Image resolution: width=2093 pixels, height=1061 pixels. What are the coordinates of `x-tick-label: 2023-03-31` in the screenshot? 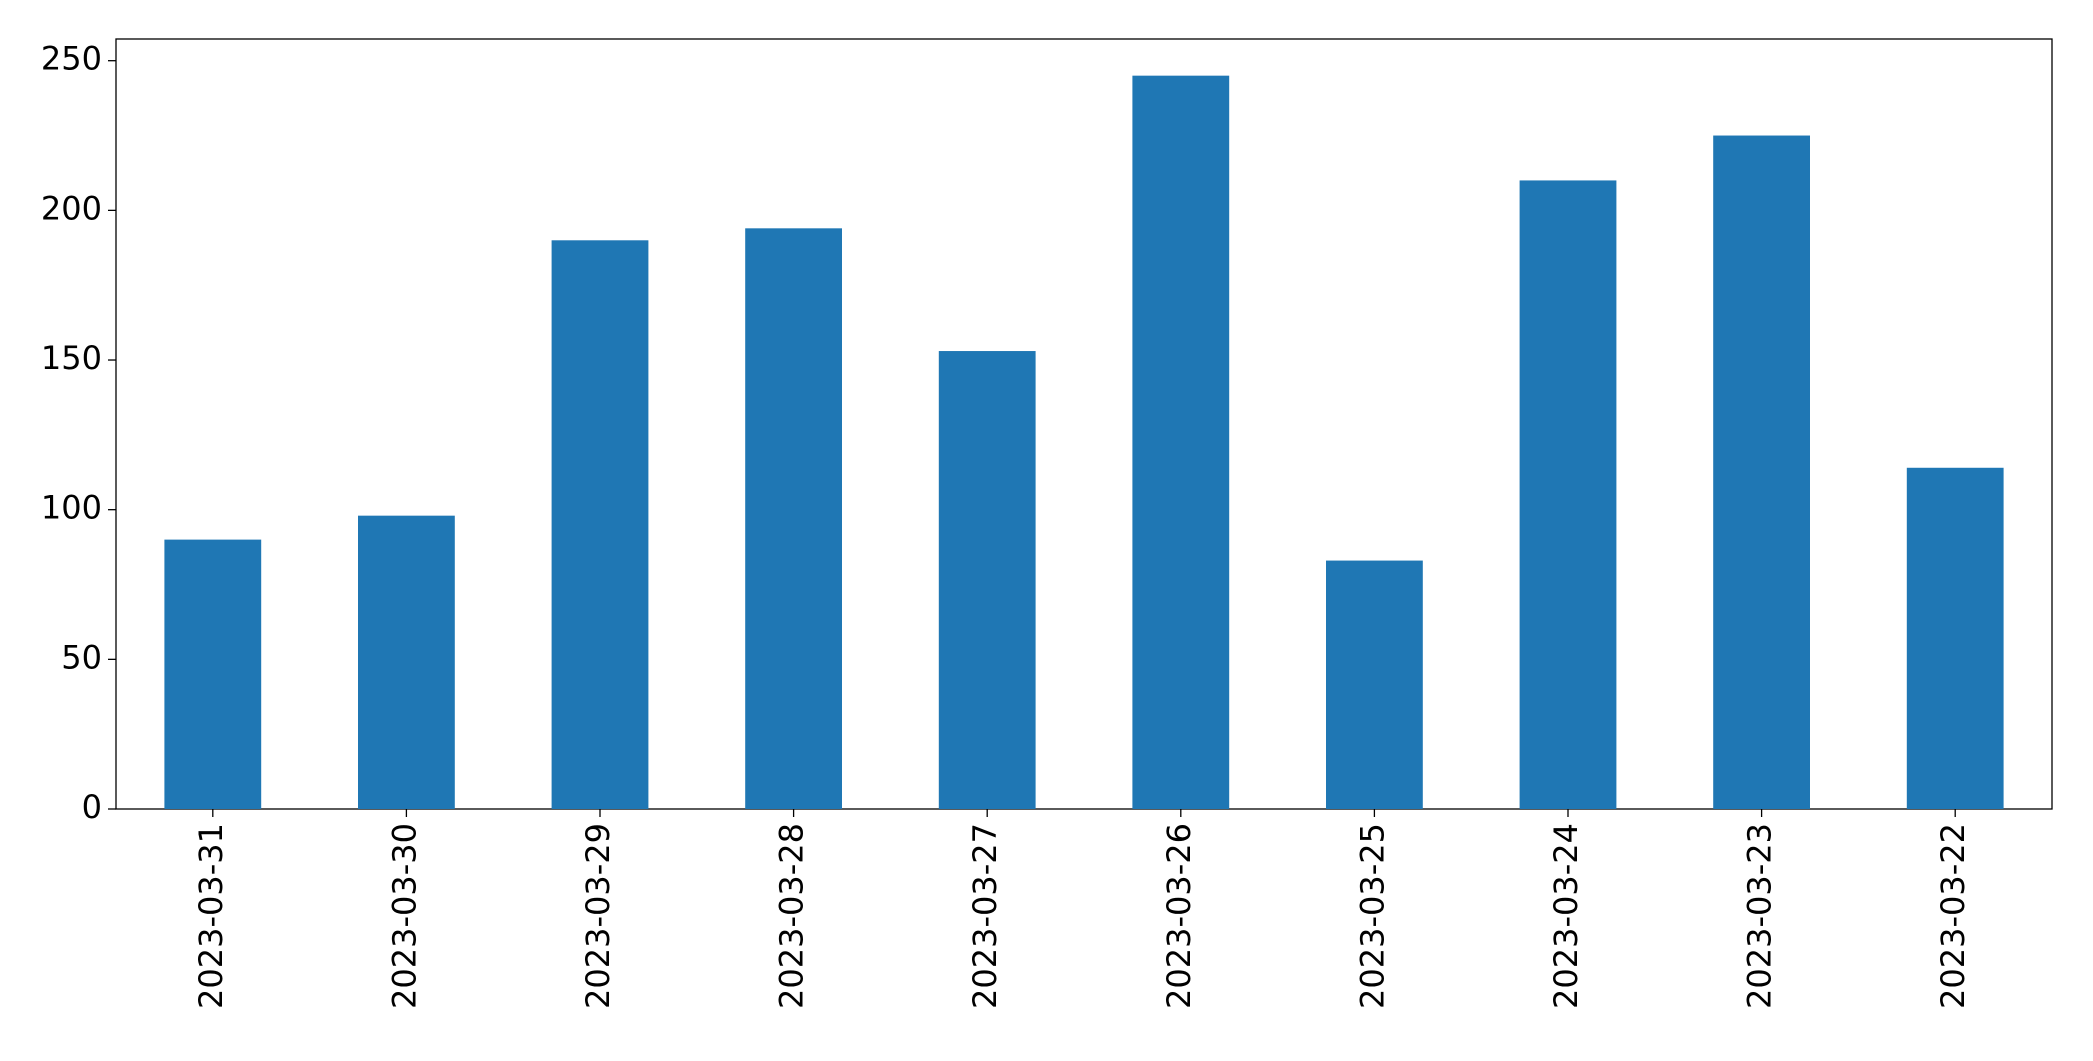 It's located at (211, 916).